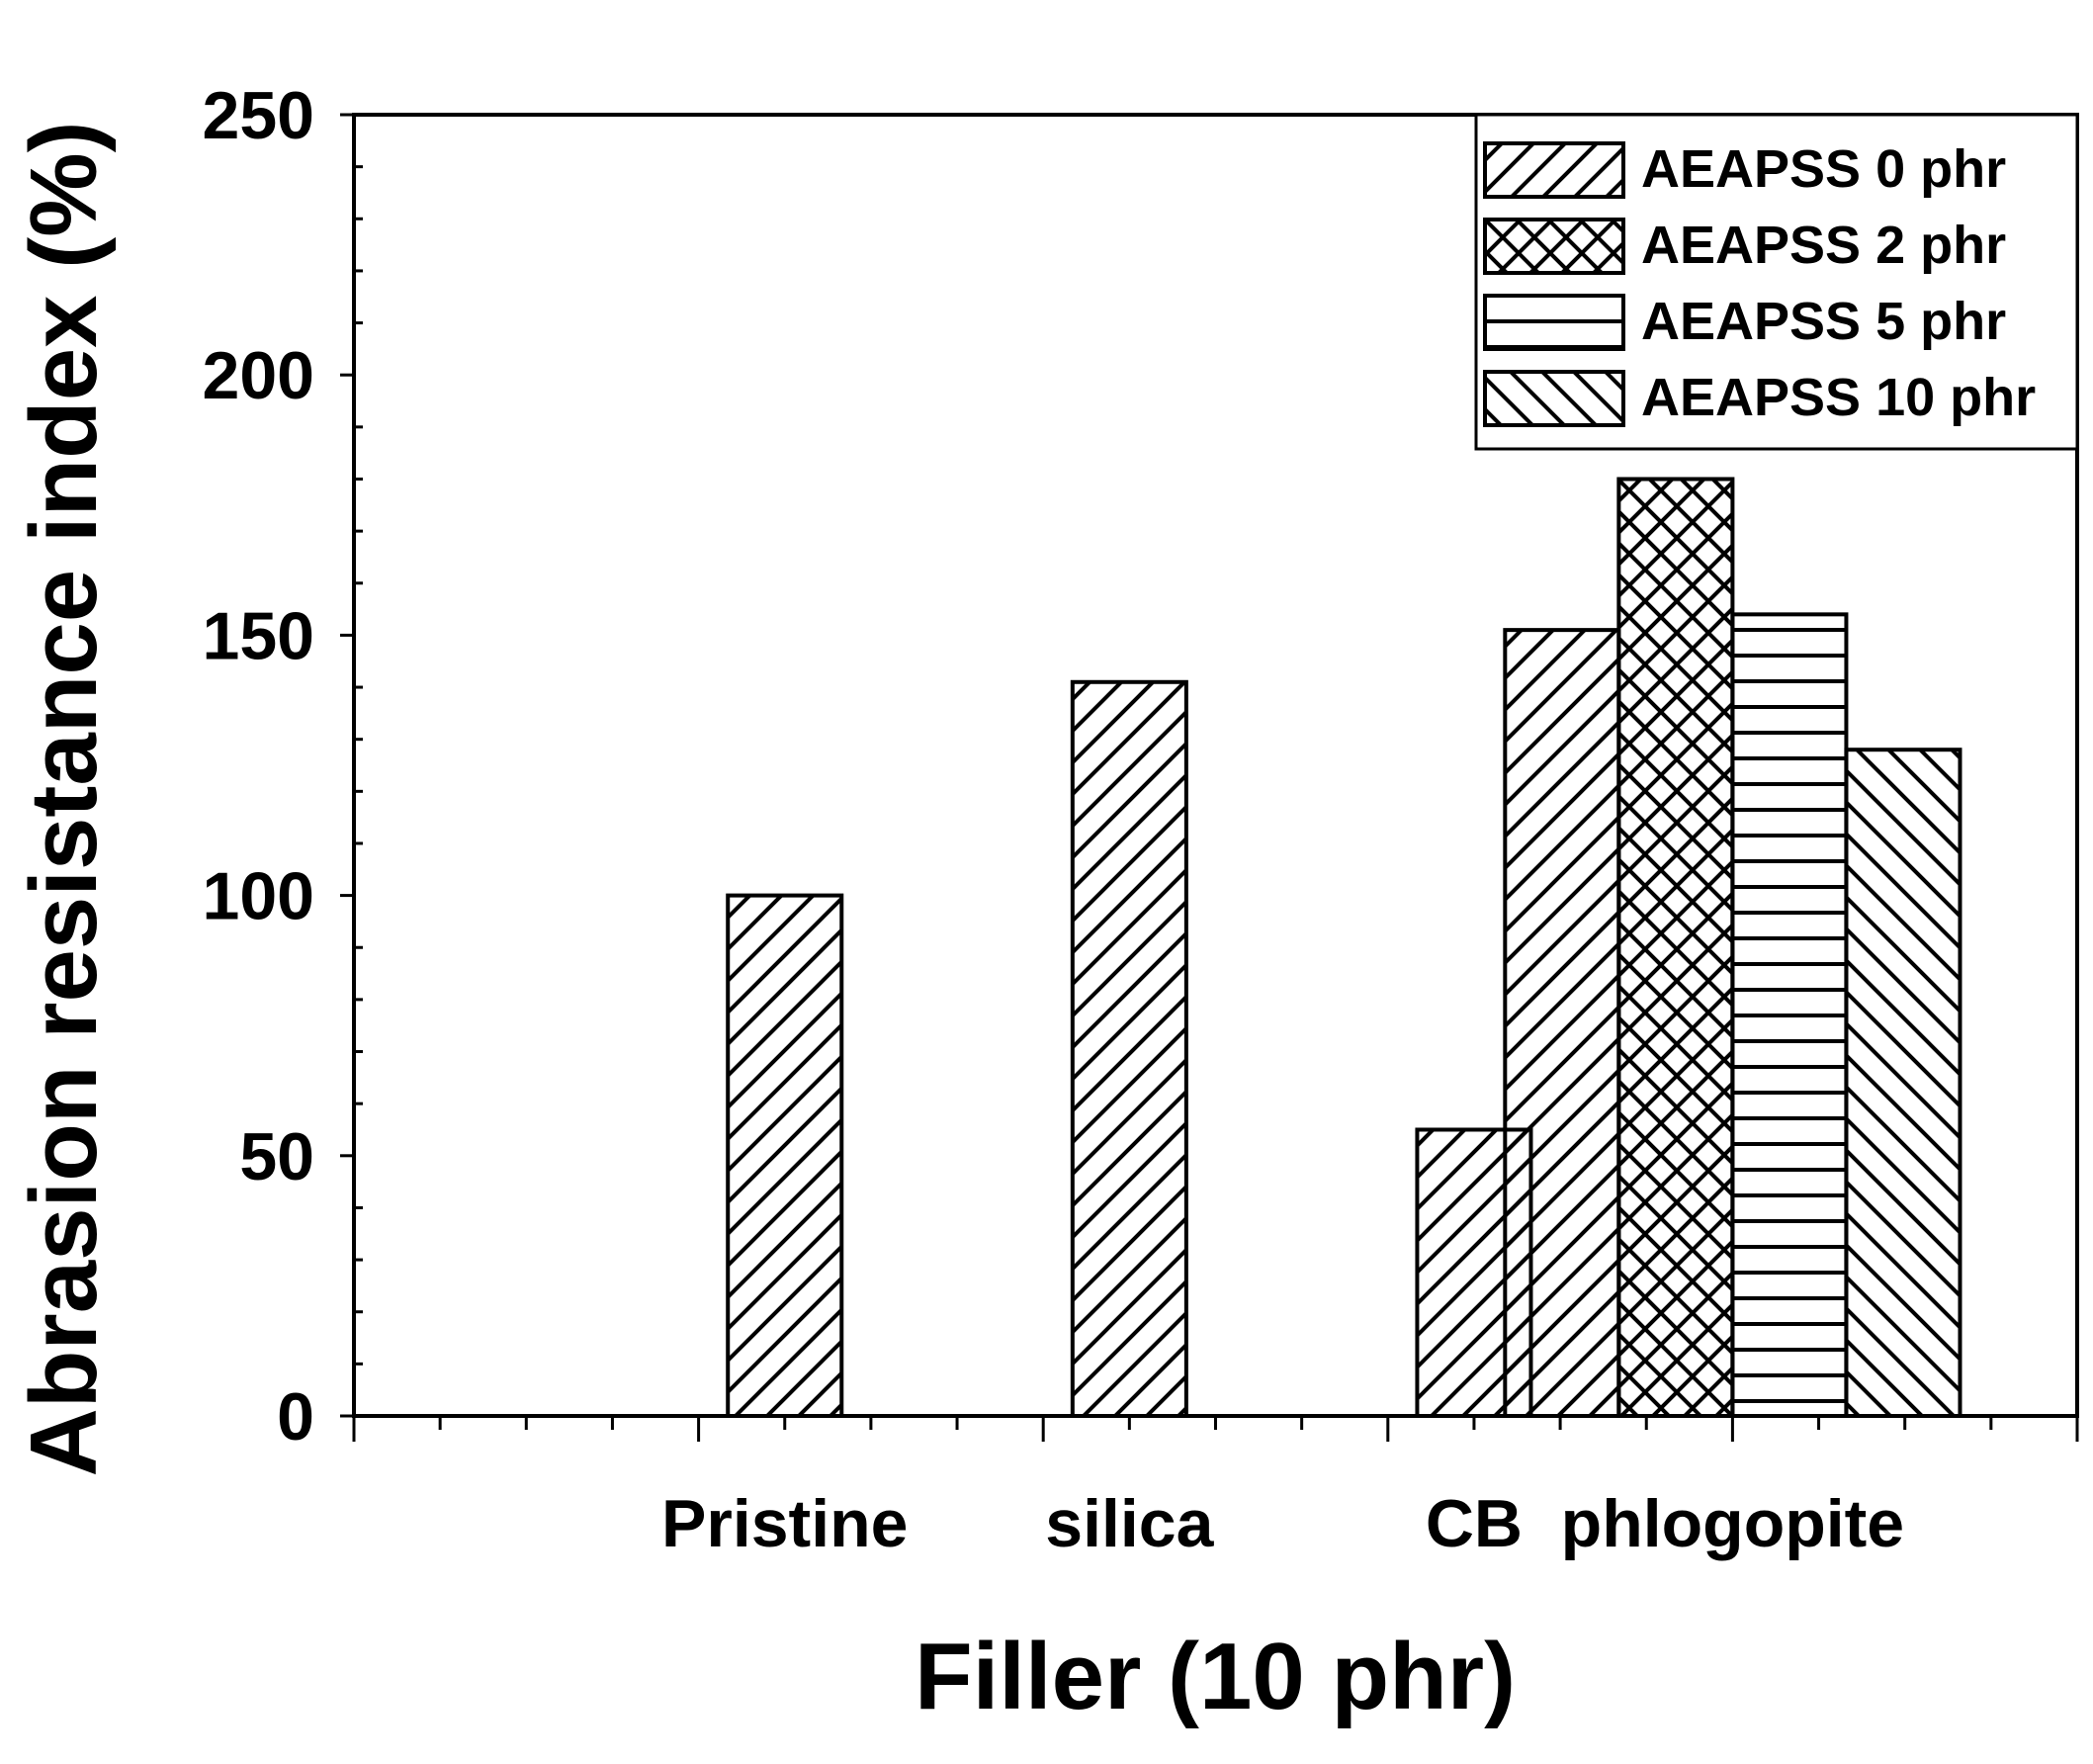 This screenshot has width=2093, height=1764. What do you see at coordinates (1824, 245) in the screenshot?
I see `legend-label: AEAPSS 2 phr` at bounding box center [1824, 245].